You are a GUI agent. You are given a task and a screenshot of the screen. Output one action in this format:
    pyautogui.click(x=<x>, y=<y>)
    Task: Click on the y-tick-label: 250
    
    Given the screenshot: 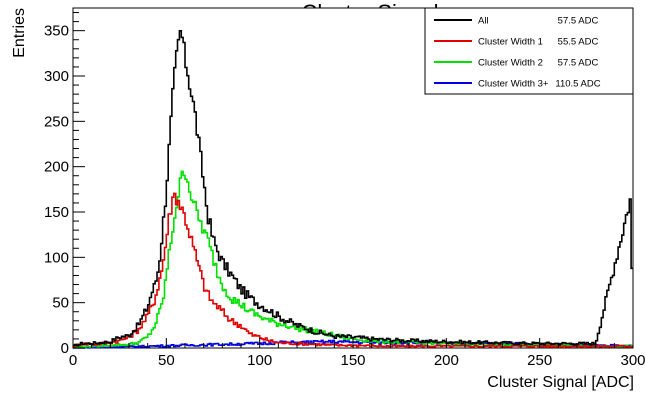 What is the action you would take?
    pyautogui.click(x=56, y=121)
    